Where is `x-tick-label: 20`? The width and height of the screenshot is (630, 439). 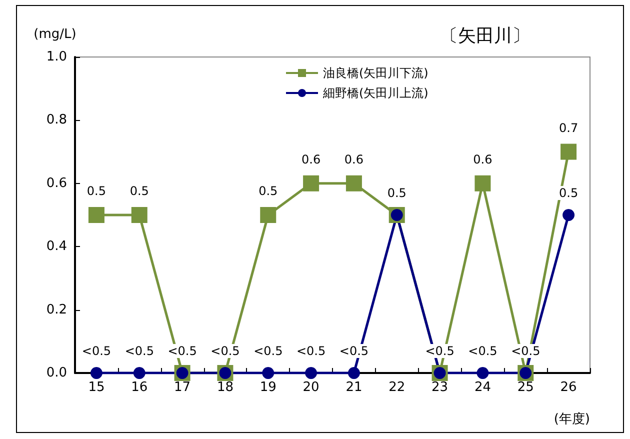 x-tick-label: 20 is located at coordinates (311, 387).